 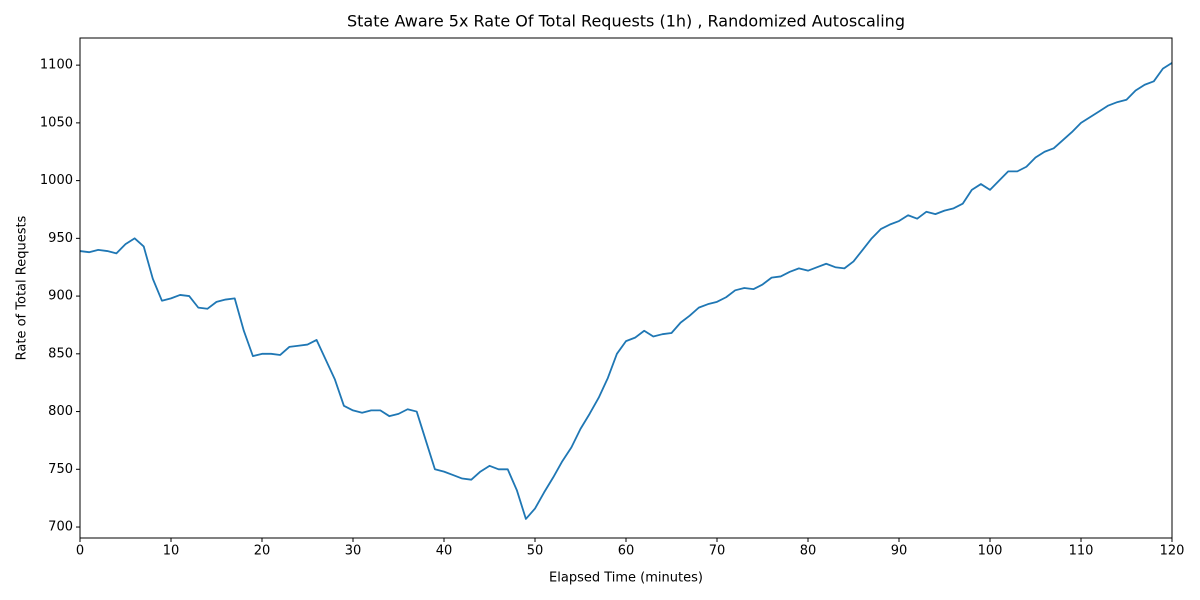 I want to click on x-tick-label: 30, so click(x=353, y=551).